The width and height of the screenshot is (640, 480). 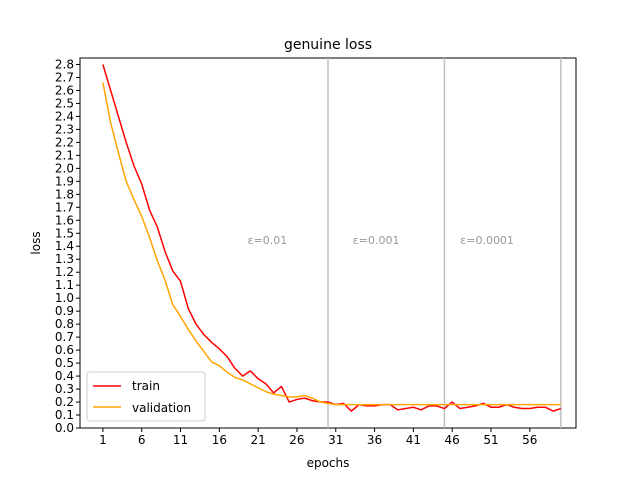 What do you see at coordinates (296, 440) in the screenshot?
I see `x-tick-label: 26` at bounding box center [296, 440].